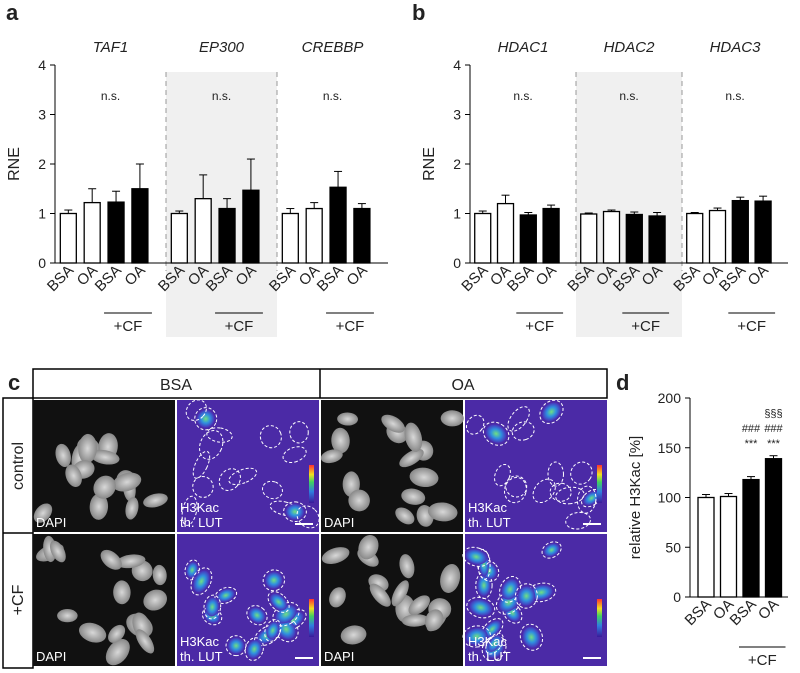 The width and height of the screenshot is (800, 673). I want to click on y-tick-label: 200, so click(670, 398).